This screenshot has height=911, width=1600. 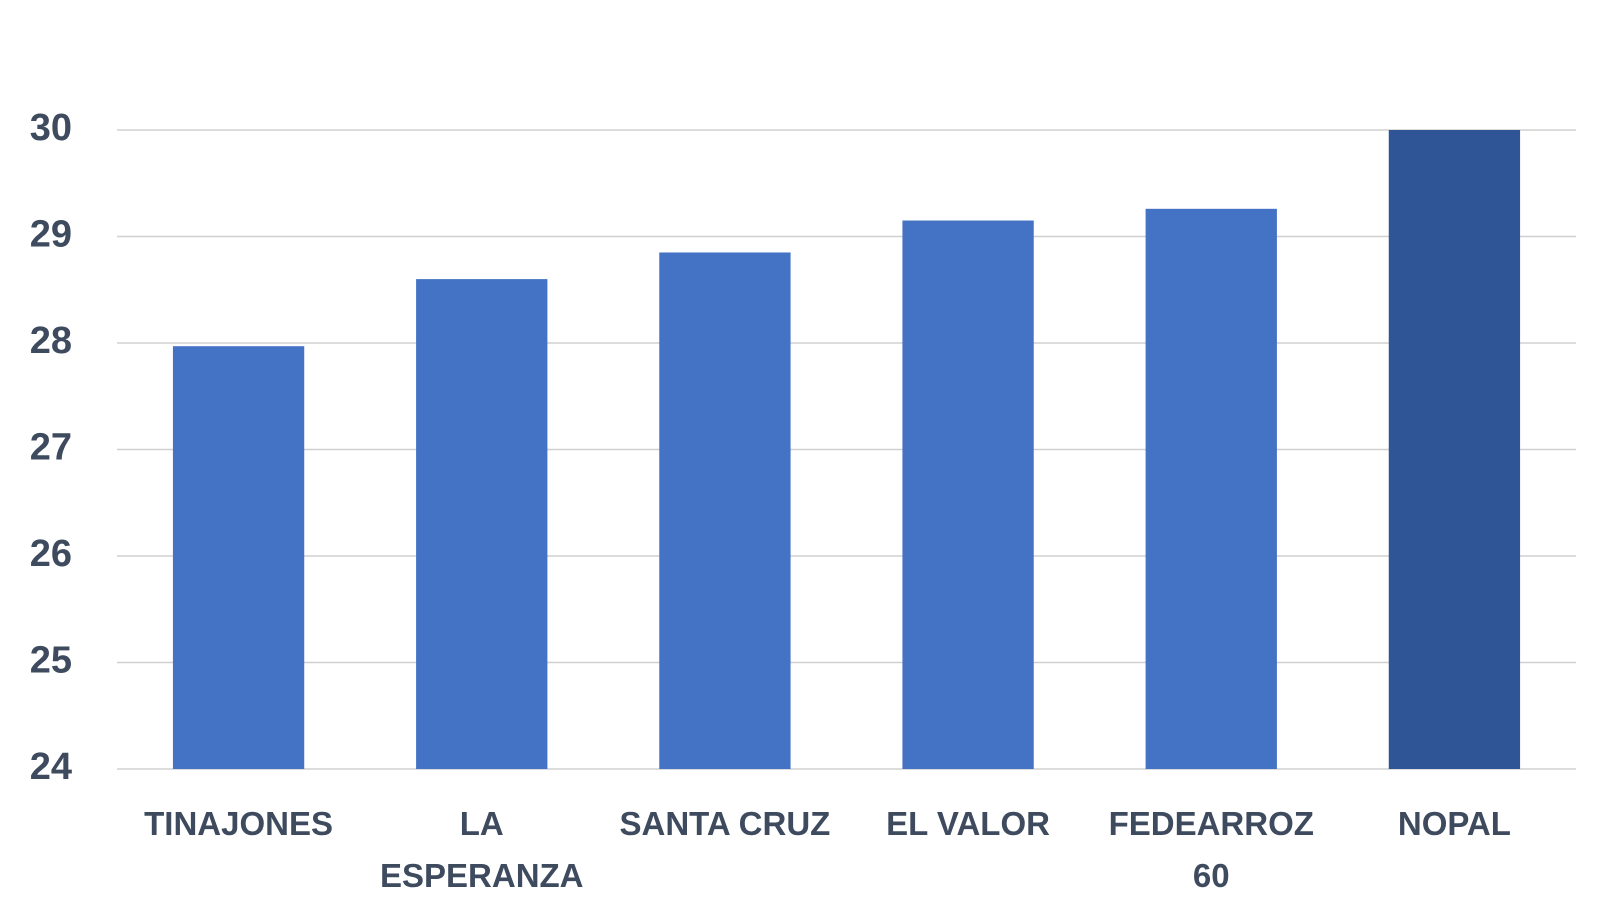 I want to click on y-tick-label: 27, so click(x=51, y=448).